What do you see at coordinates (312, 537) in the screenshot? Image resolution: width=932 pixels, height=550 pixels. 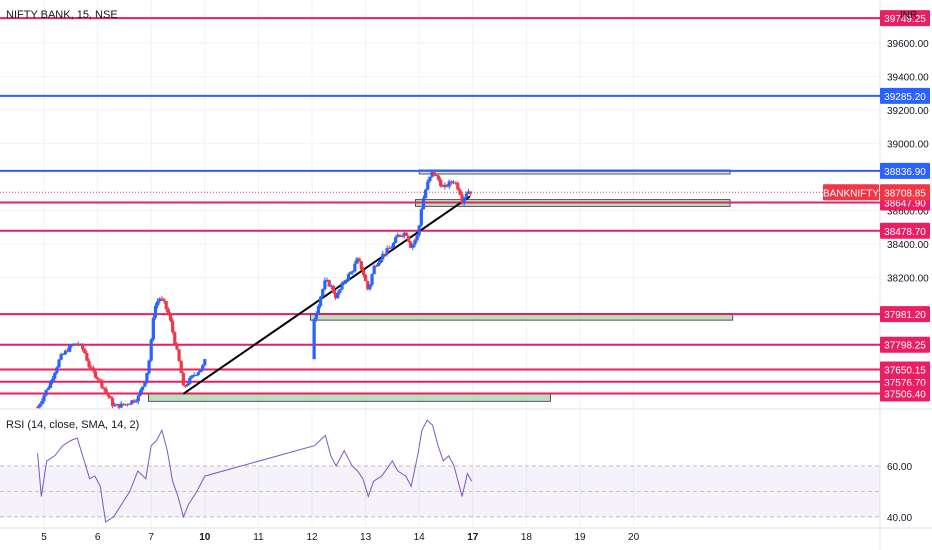 I see `time-tick-label: 12` at bounding box center [312, 537].